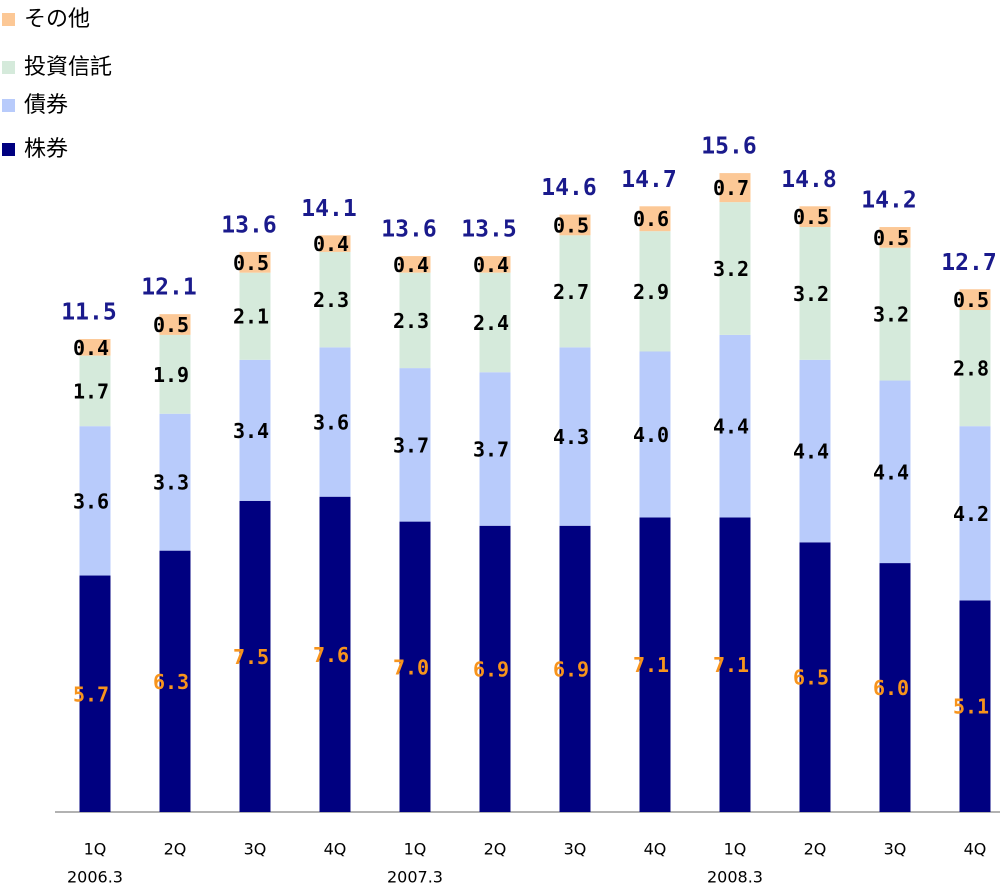  What do you see at coordinates (331, 423) in the screenshot?
I see `value-label: 3.6` at bounding box center [331, 423].